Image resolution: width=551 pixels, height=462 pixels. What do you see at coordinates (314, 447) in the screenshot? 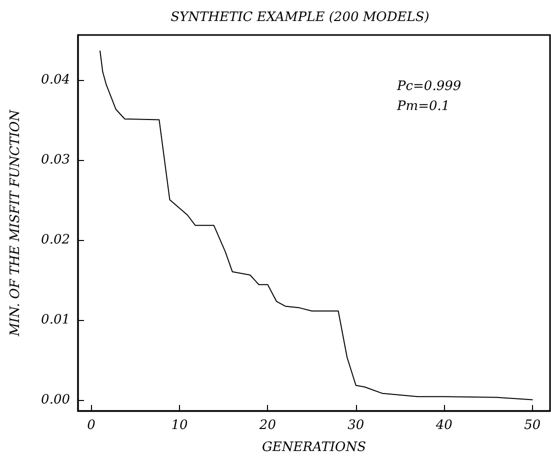
I see `x-axis-title: GENERATIONS` at bounding box center [314, 447].